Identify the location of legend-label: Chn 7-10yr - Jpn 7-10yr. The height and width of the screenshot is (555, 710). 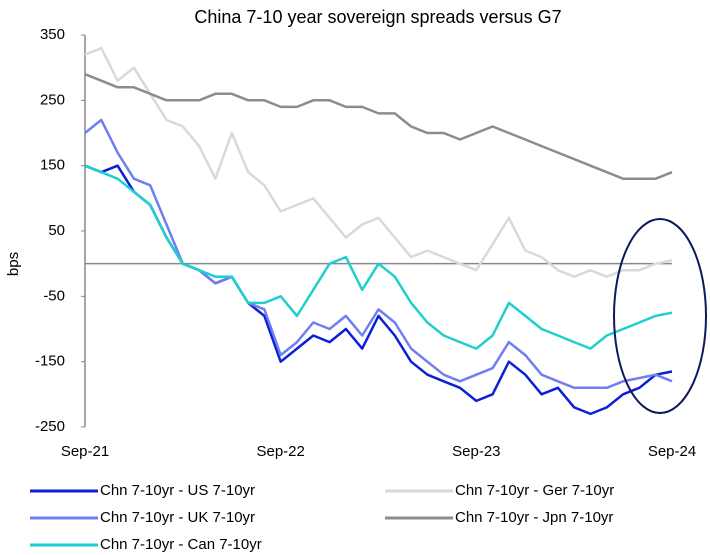
(534, 517).